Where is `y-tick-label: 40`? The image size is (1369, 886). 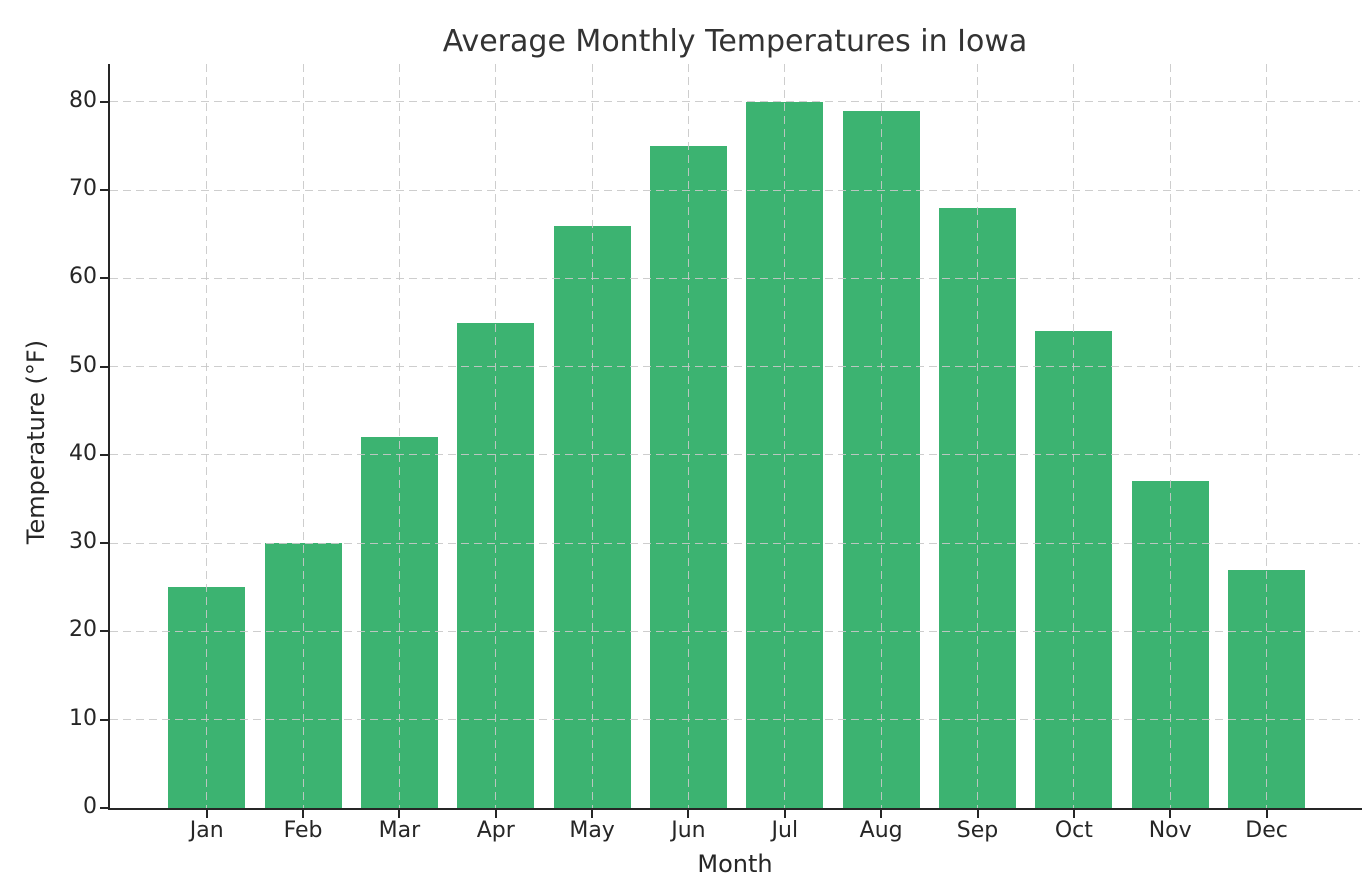 y-tick-label: 40 is located at coordinates (83, 453).